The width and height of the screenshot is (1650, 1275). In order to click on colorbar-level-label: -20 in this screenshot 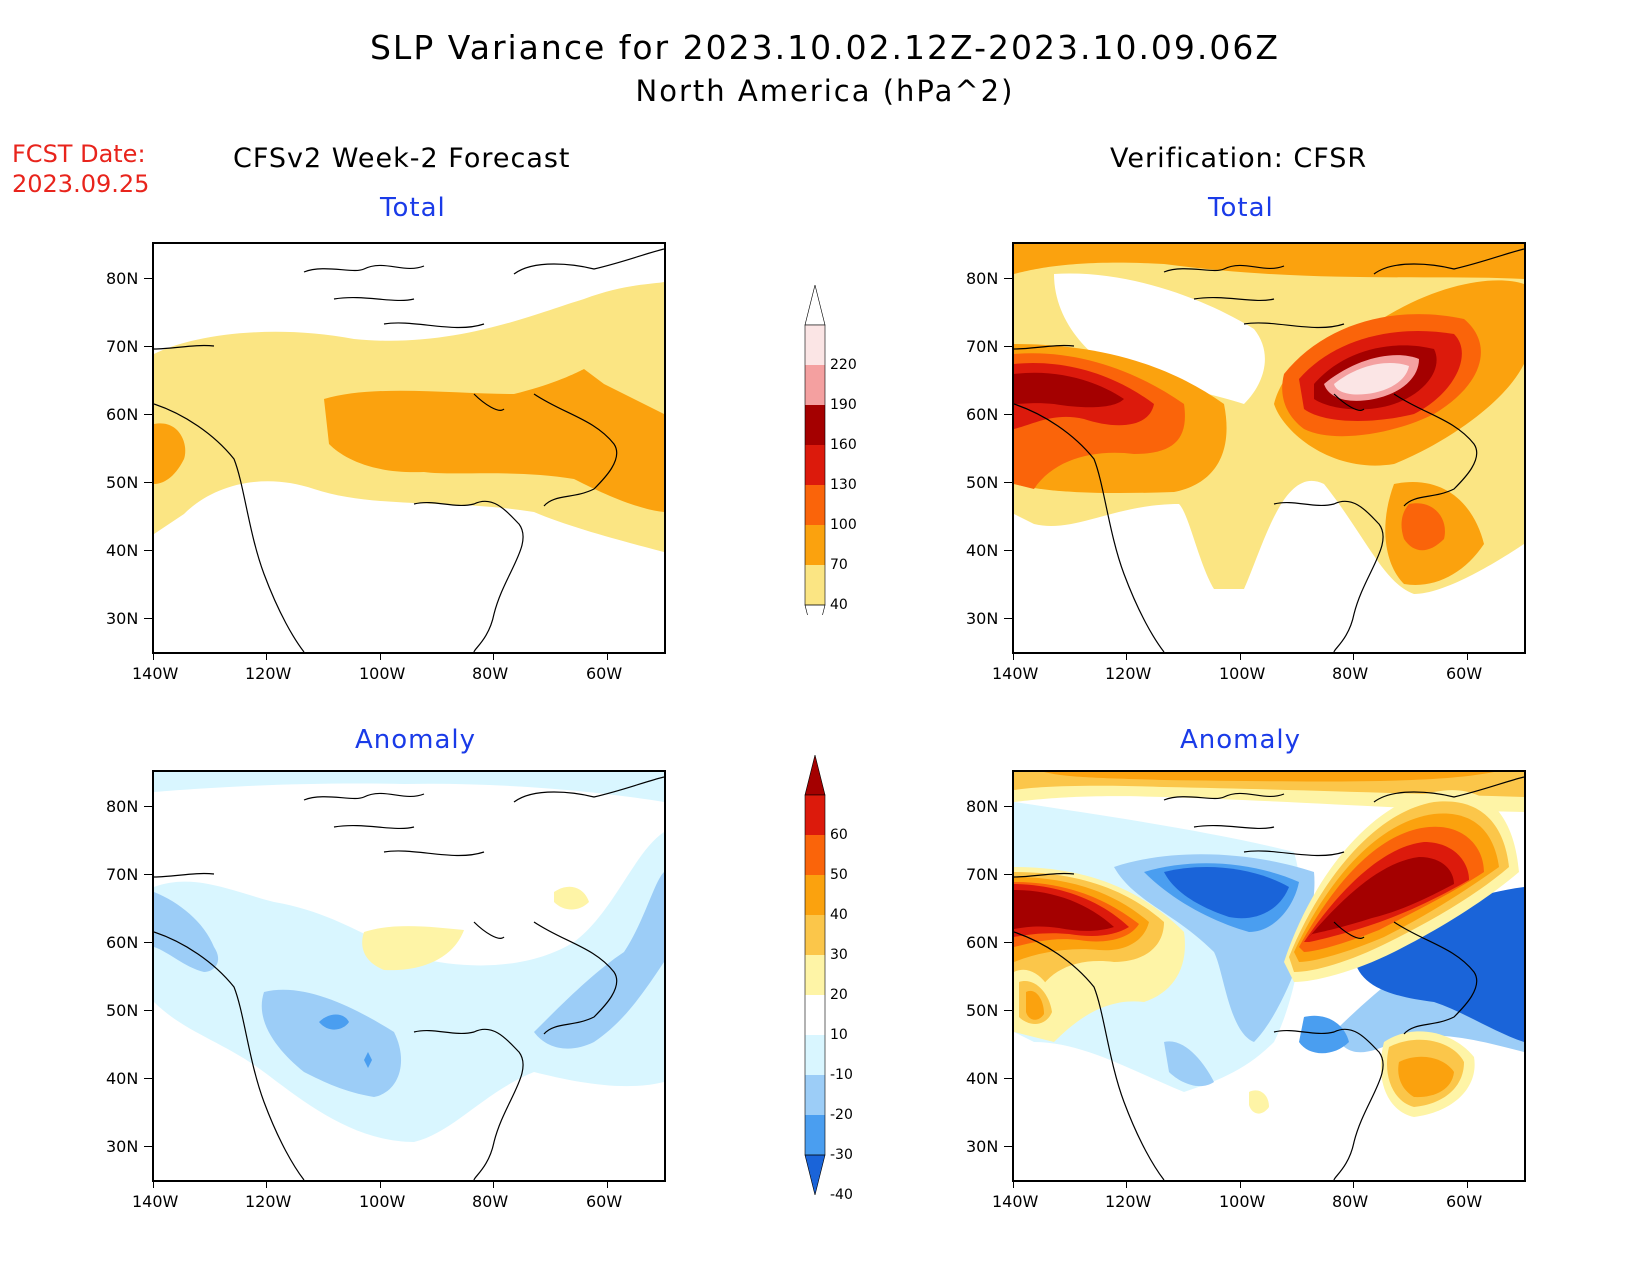, I will do `click(841, 1115)`.